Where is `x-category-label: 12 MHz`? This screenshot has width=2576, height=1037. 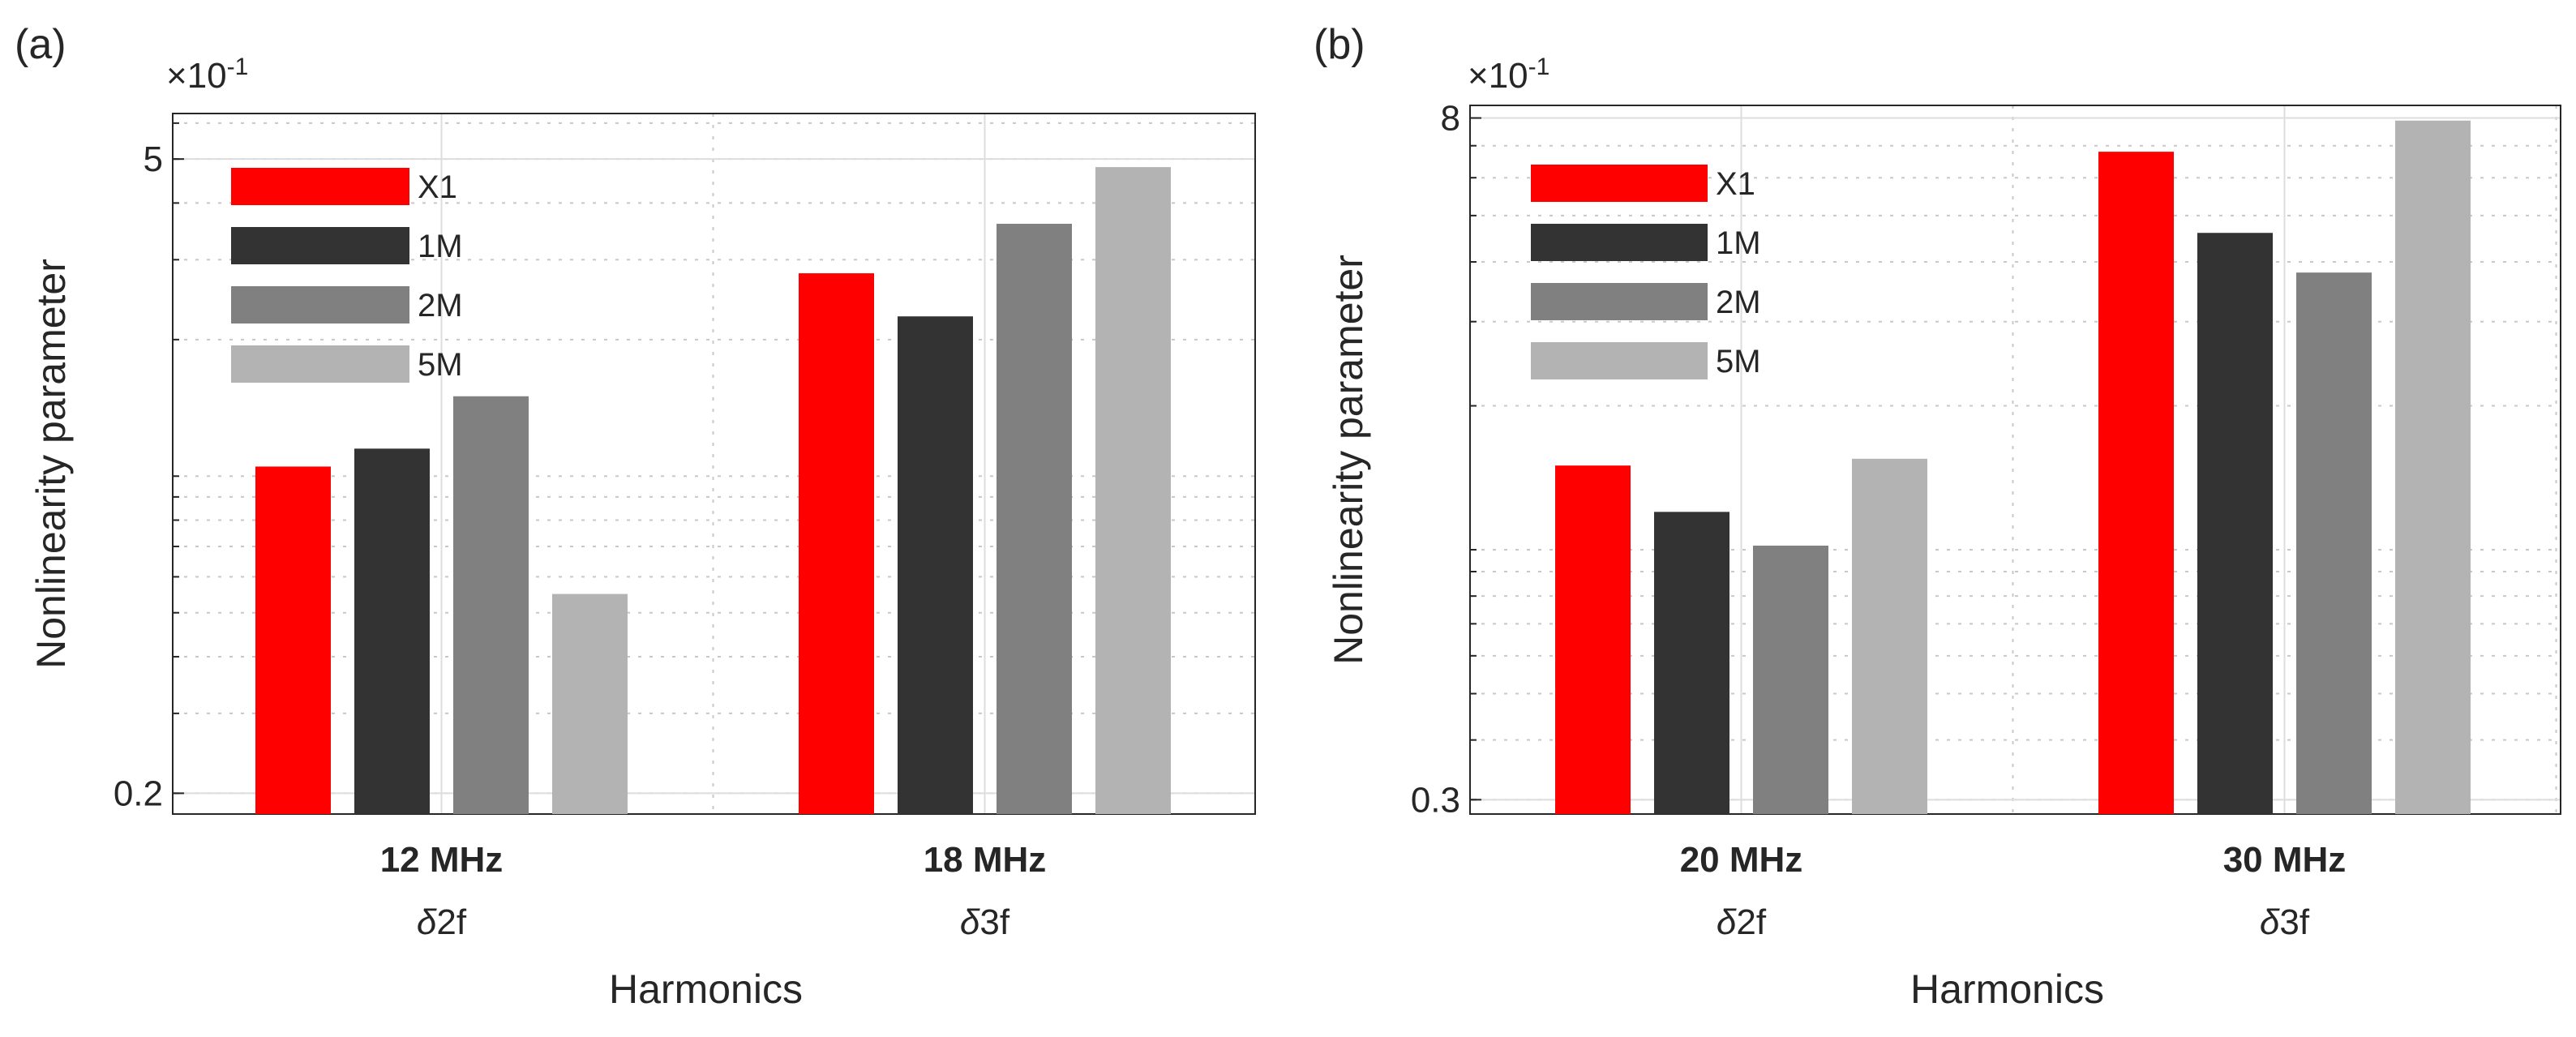
x-category-label: 12 MHz is located at coordinates (442, 860).